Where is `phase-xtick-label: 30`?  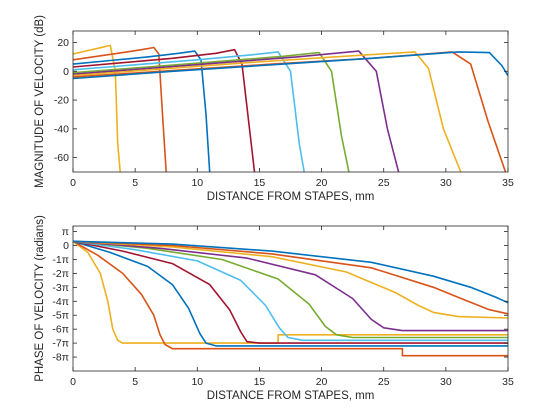 phase-xtick-label: 30 is located at coordinates (446, 382).